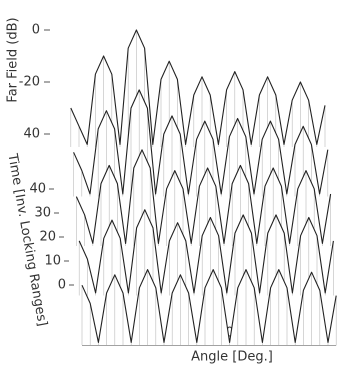  What do you see at coordinates (62, 285) in the screenshot?
I see `z-tick-label: 0` at bounding box center [62, 285].